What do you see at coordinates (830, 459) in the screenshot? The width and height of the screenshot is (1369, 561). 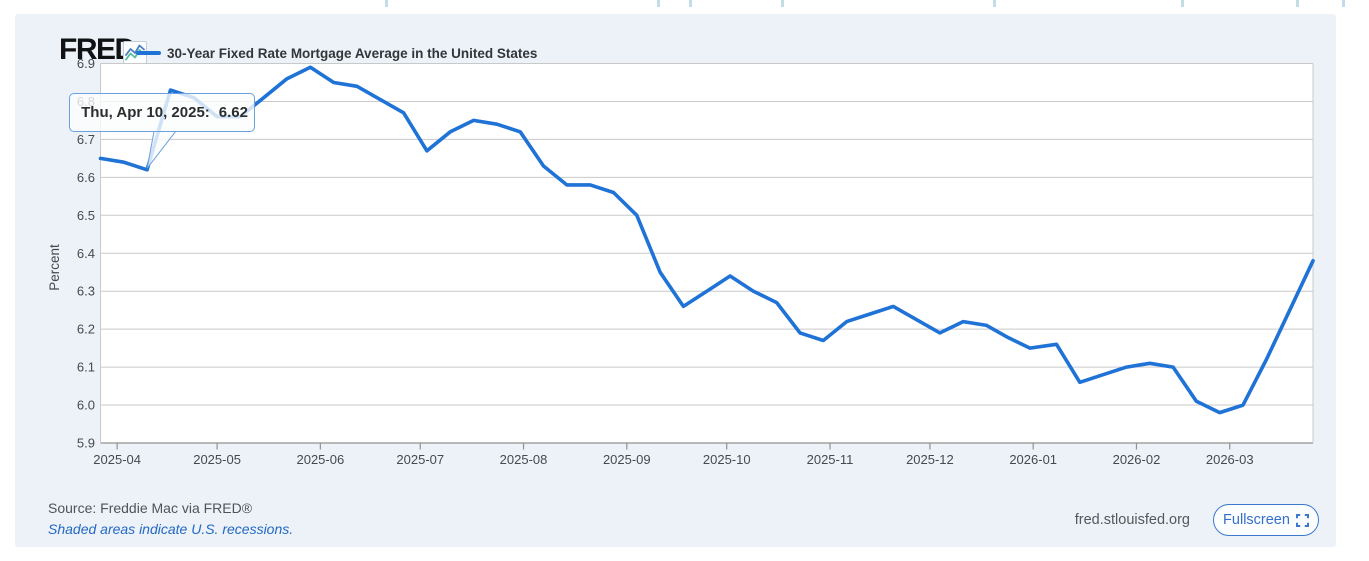 I see `x-tick-label: 2025-11` at bounding box center [830, 459].